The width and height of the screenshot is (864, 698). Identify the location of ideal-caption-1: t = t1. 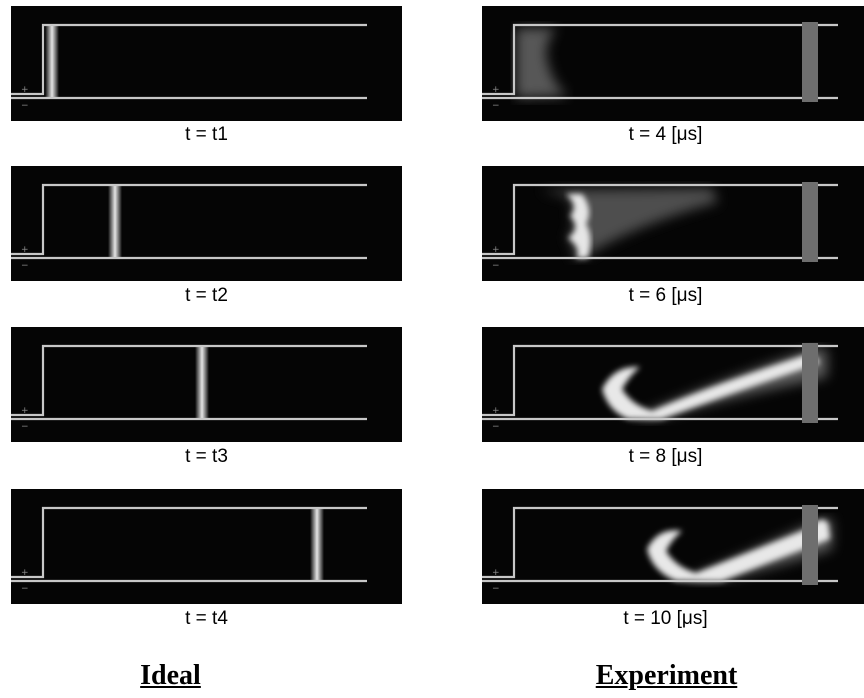
(206, 134).